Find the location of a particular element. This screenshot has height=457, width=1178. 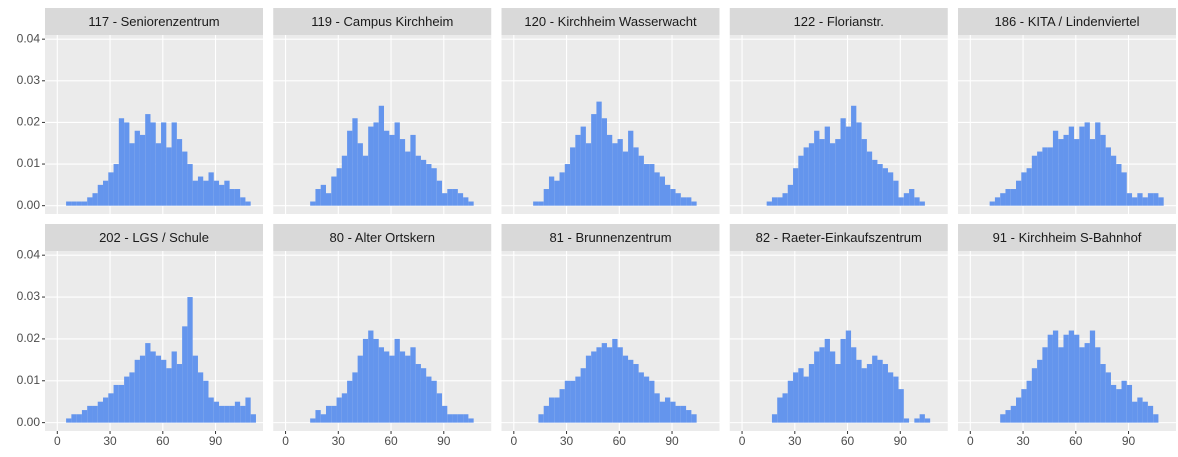

y-tick-label: 0.01 is located at coordinates (29, 380).